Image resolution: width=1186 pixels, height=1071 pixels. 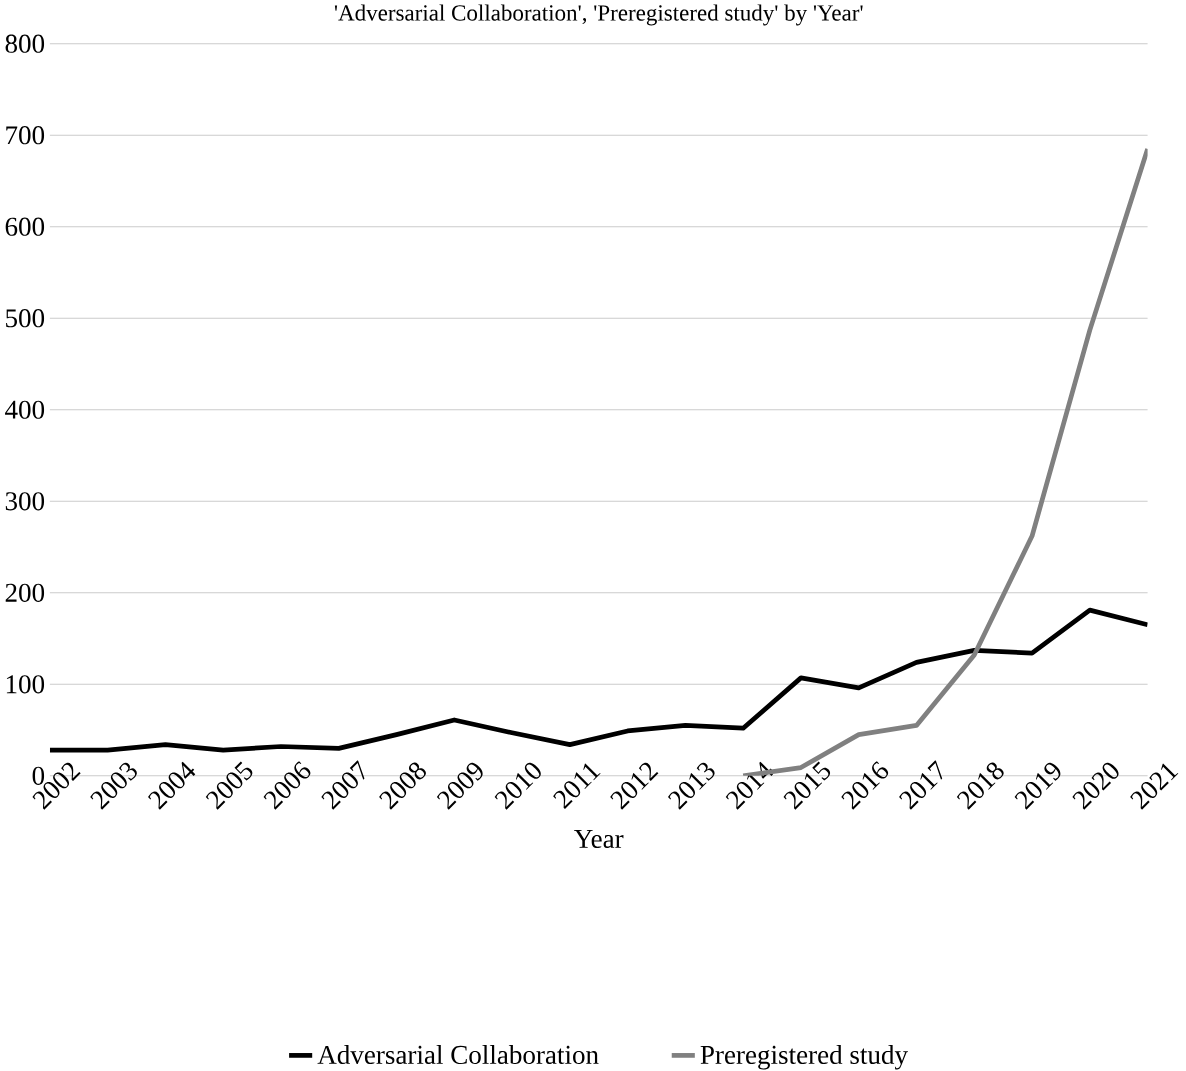 I want to click on y-tick-label: 400, so click(x=25, y=409).